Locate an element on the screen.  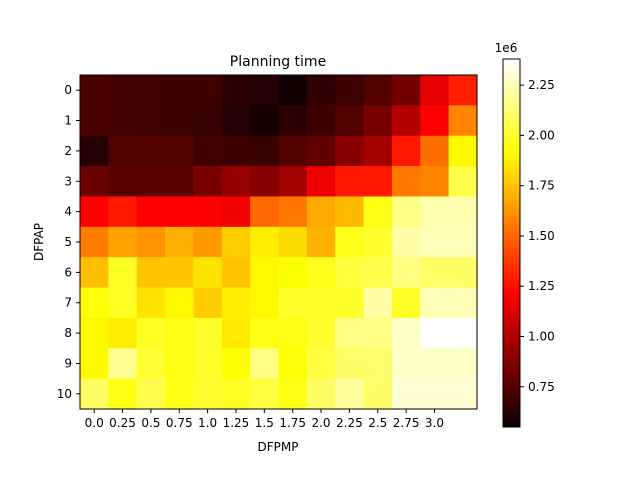
x-tick-label: 2.0 is located at coordinates (320, 423).